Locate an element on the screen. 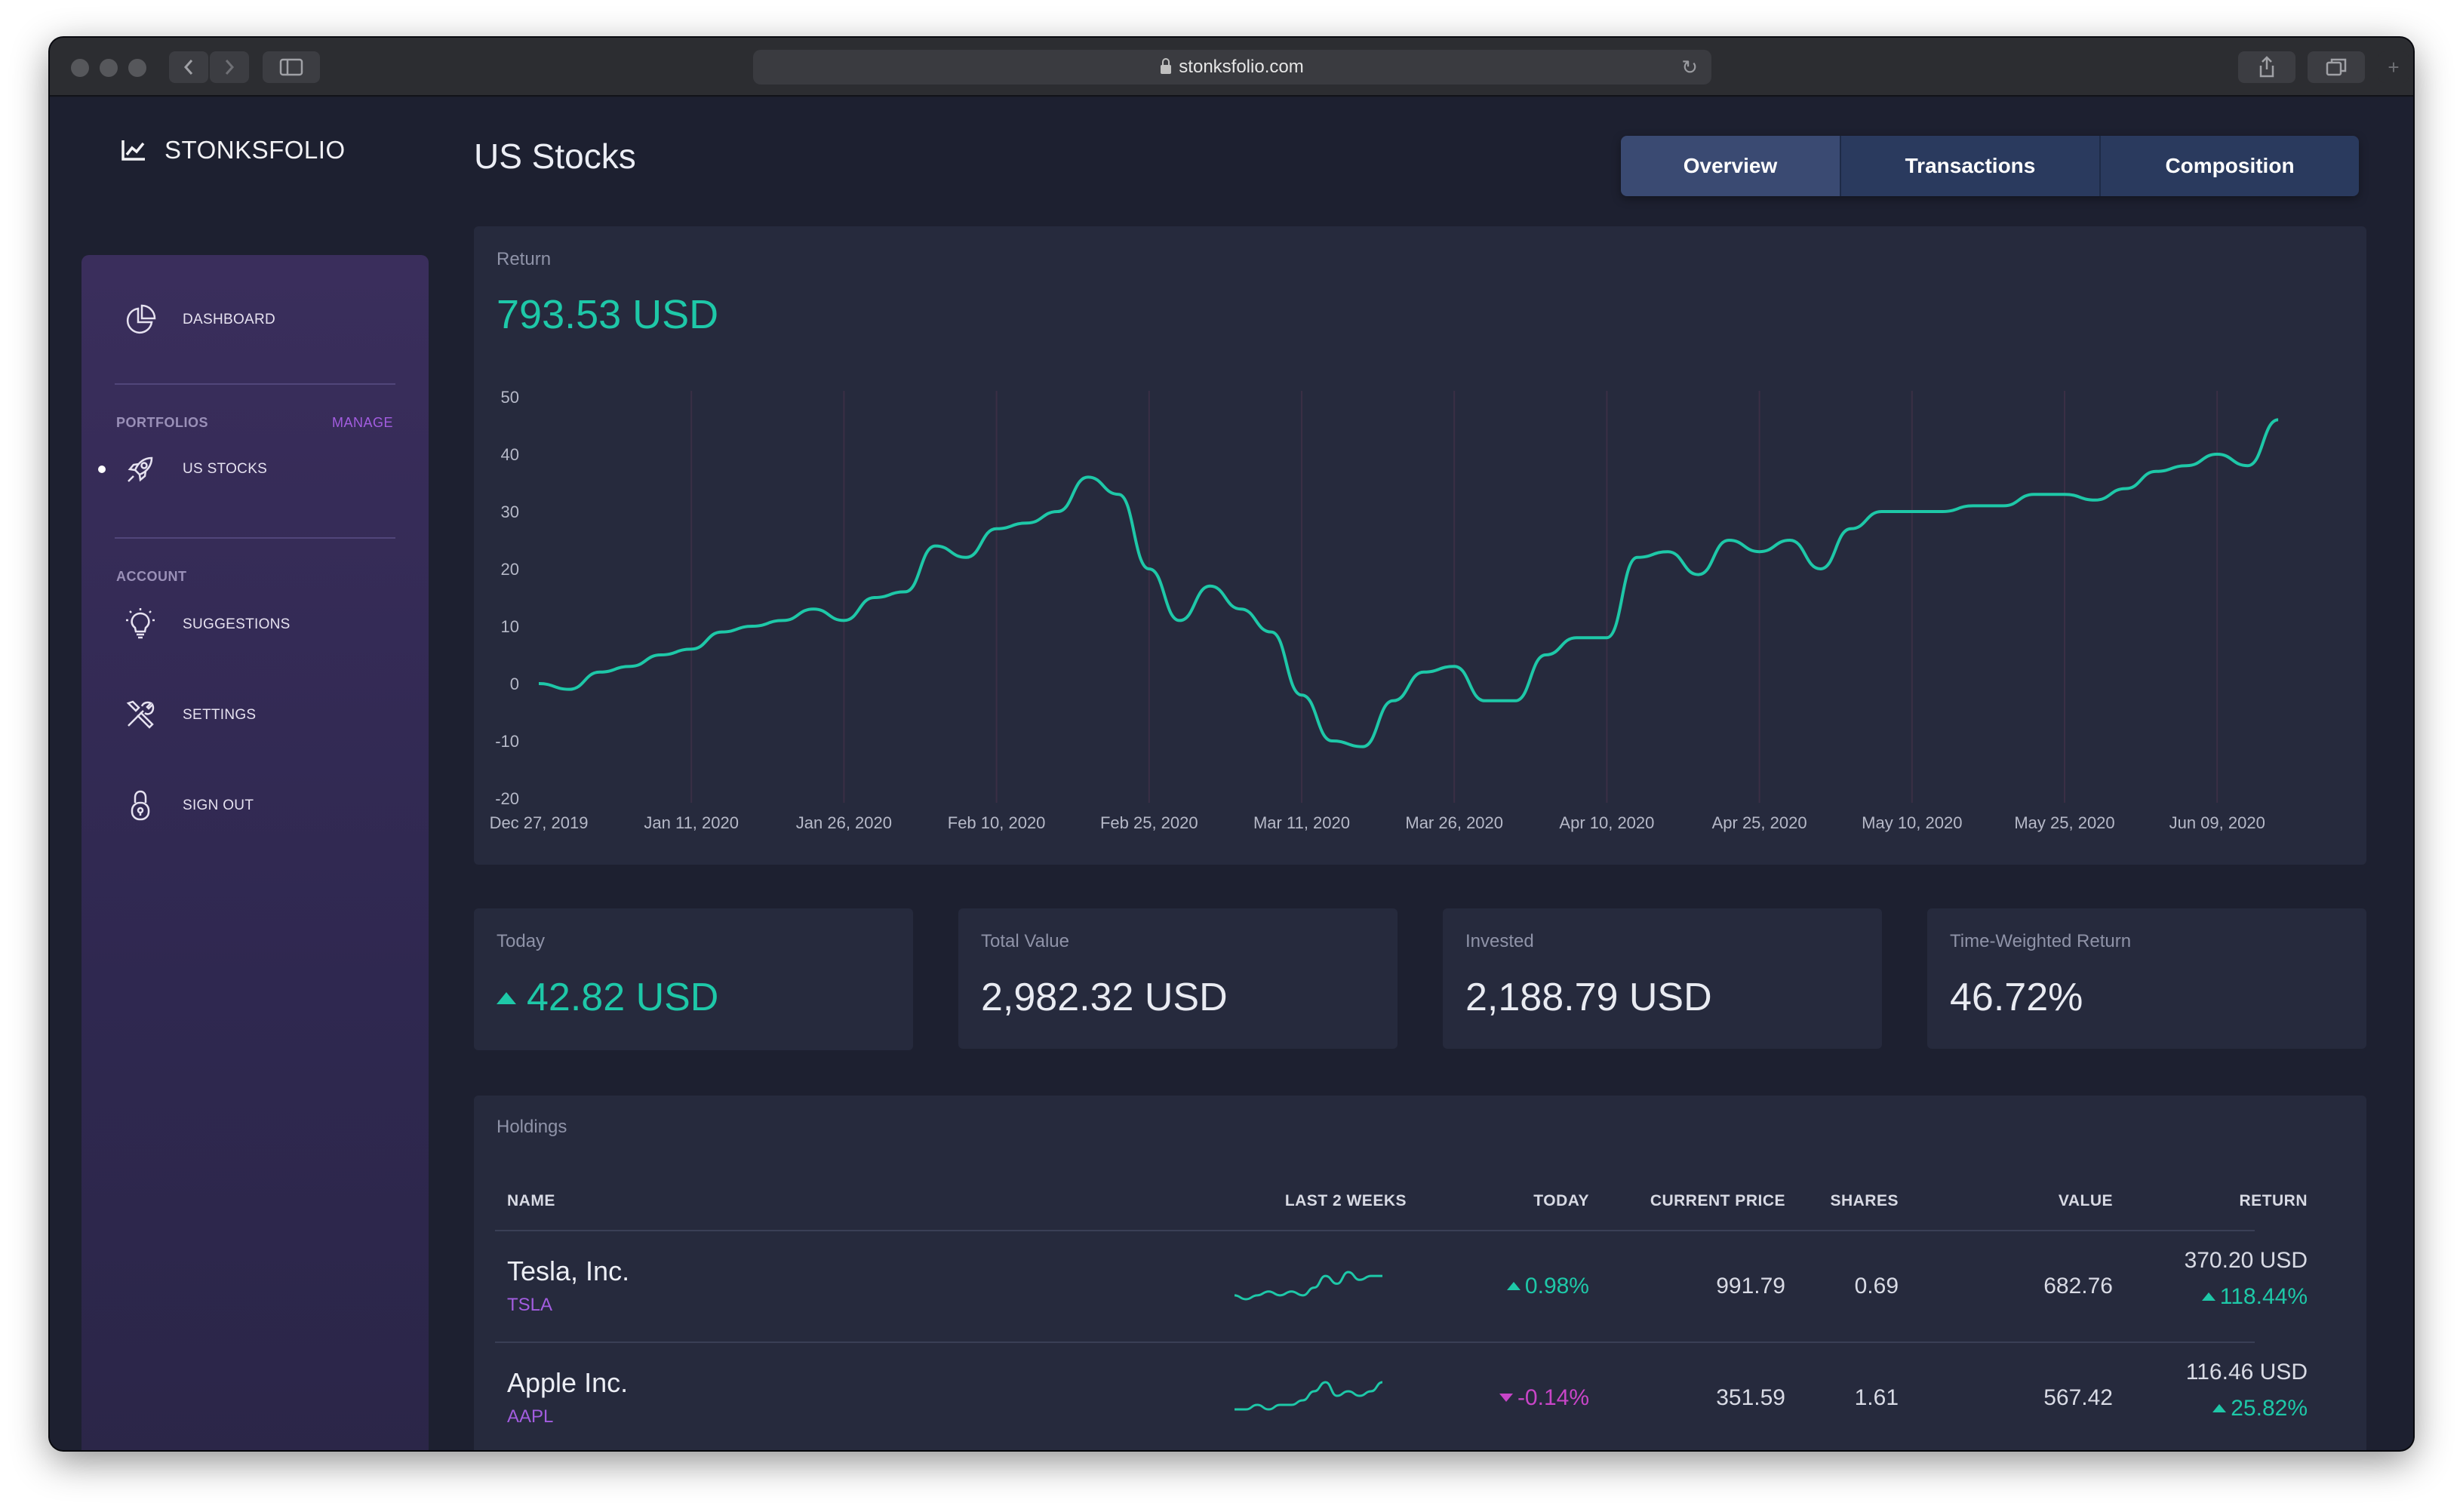 The image size is (2463, 1512). new-tab-button: + is located at coordinates (2393, 67).